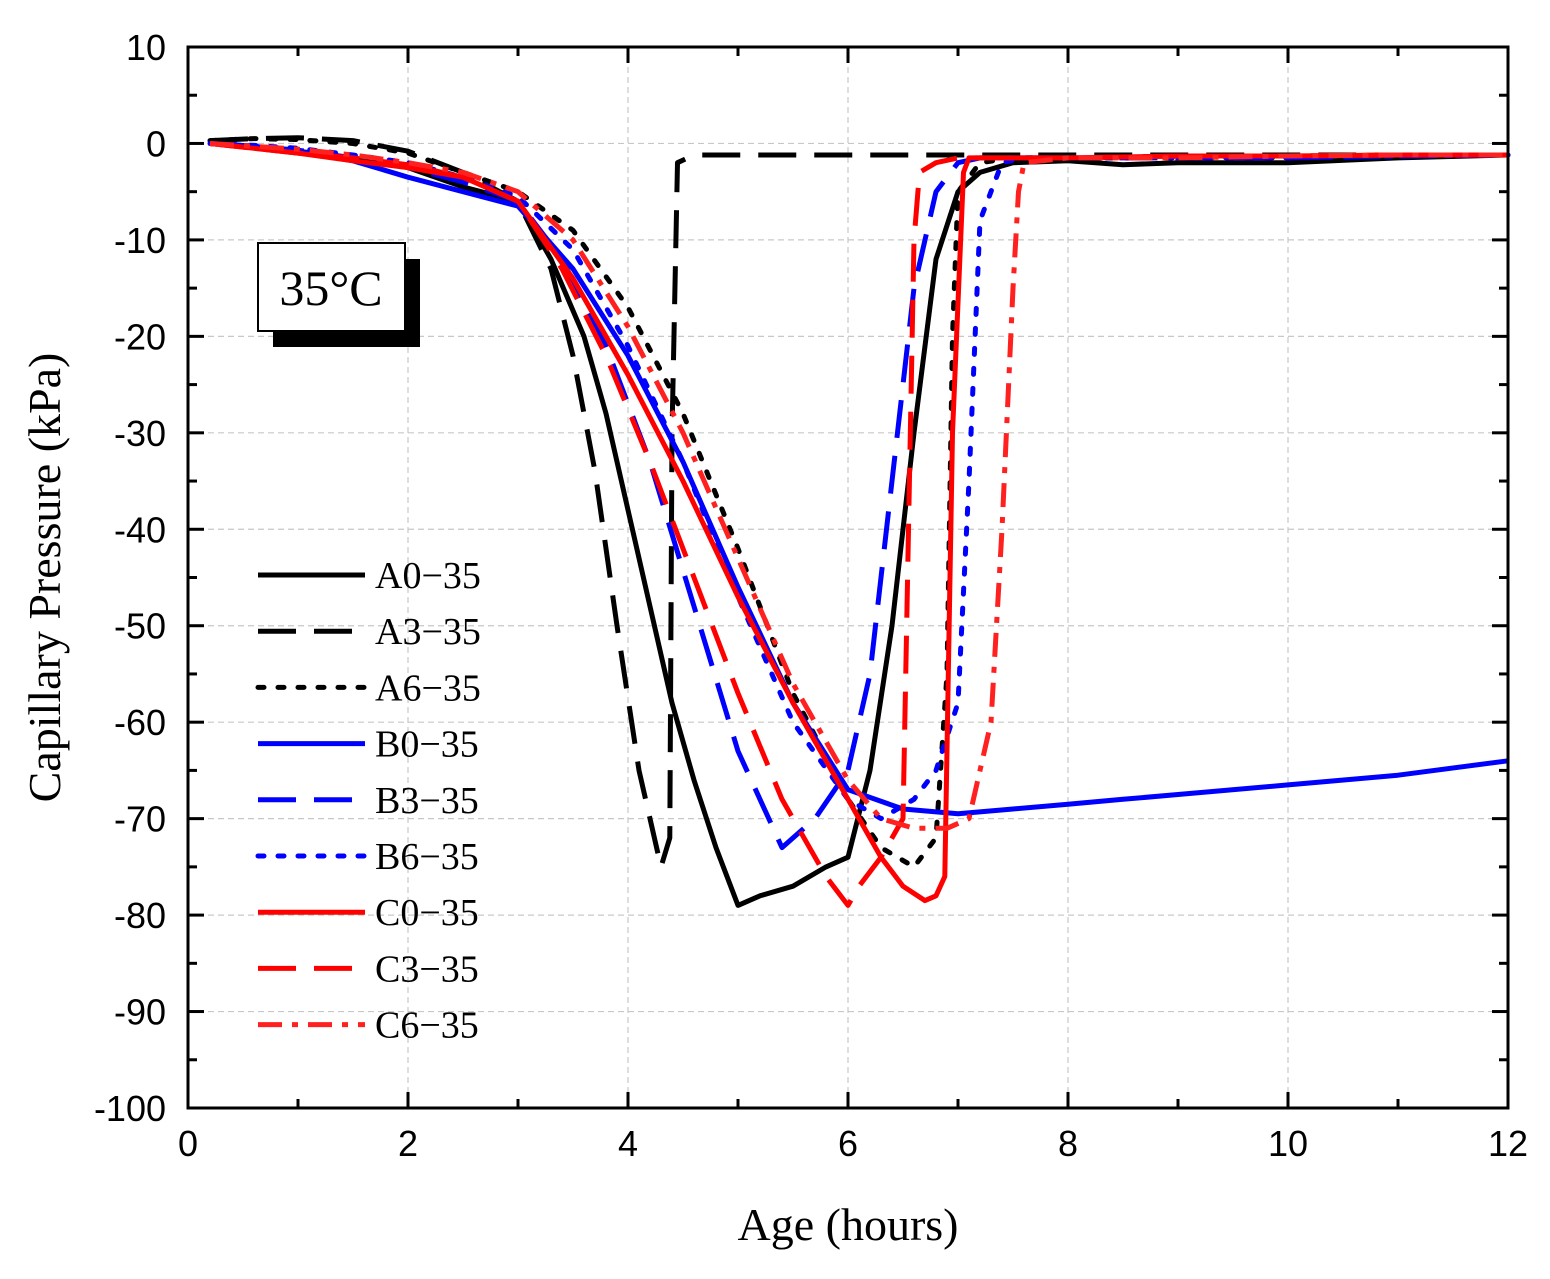  Describe the element at coordinates (140, 433) in the screenshot. I see `y-tick-label: -30` at that location.